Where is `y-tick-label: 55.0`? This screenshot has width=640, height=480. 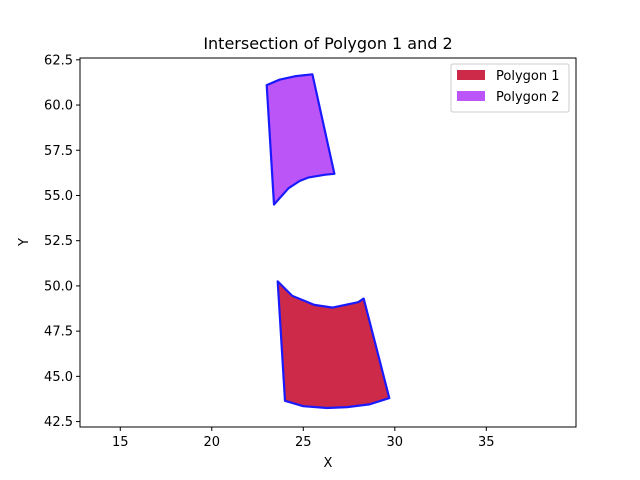 y-tick-label: 55.0 is located at coordinates (58, 196).